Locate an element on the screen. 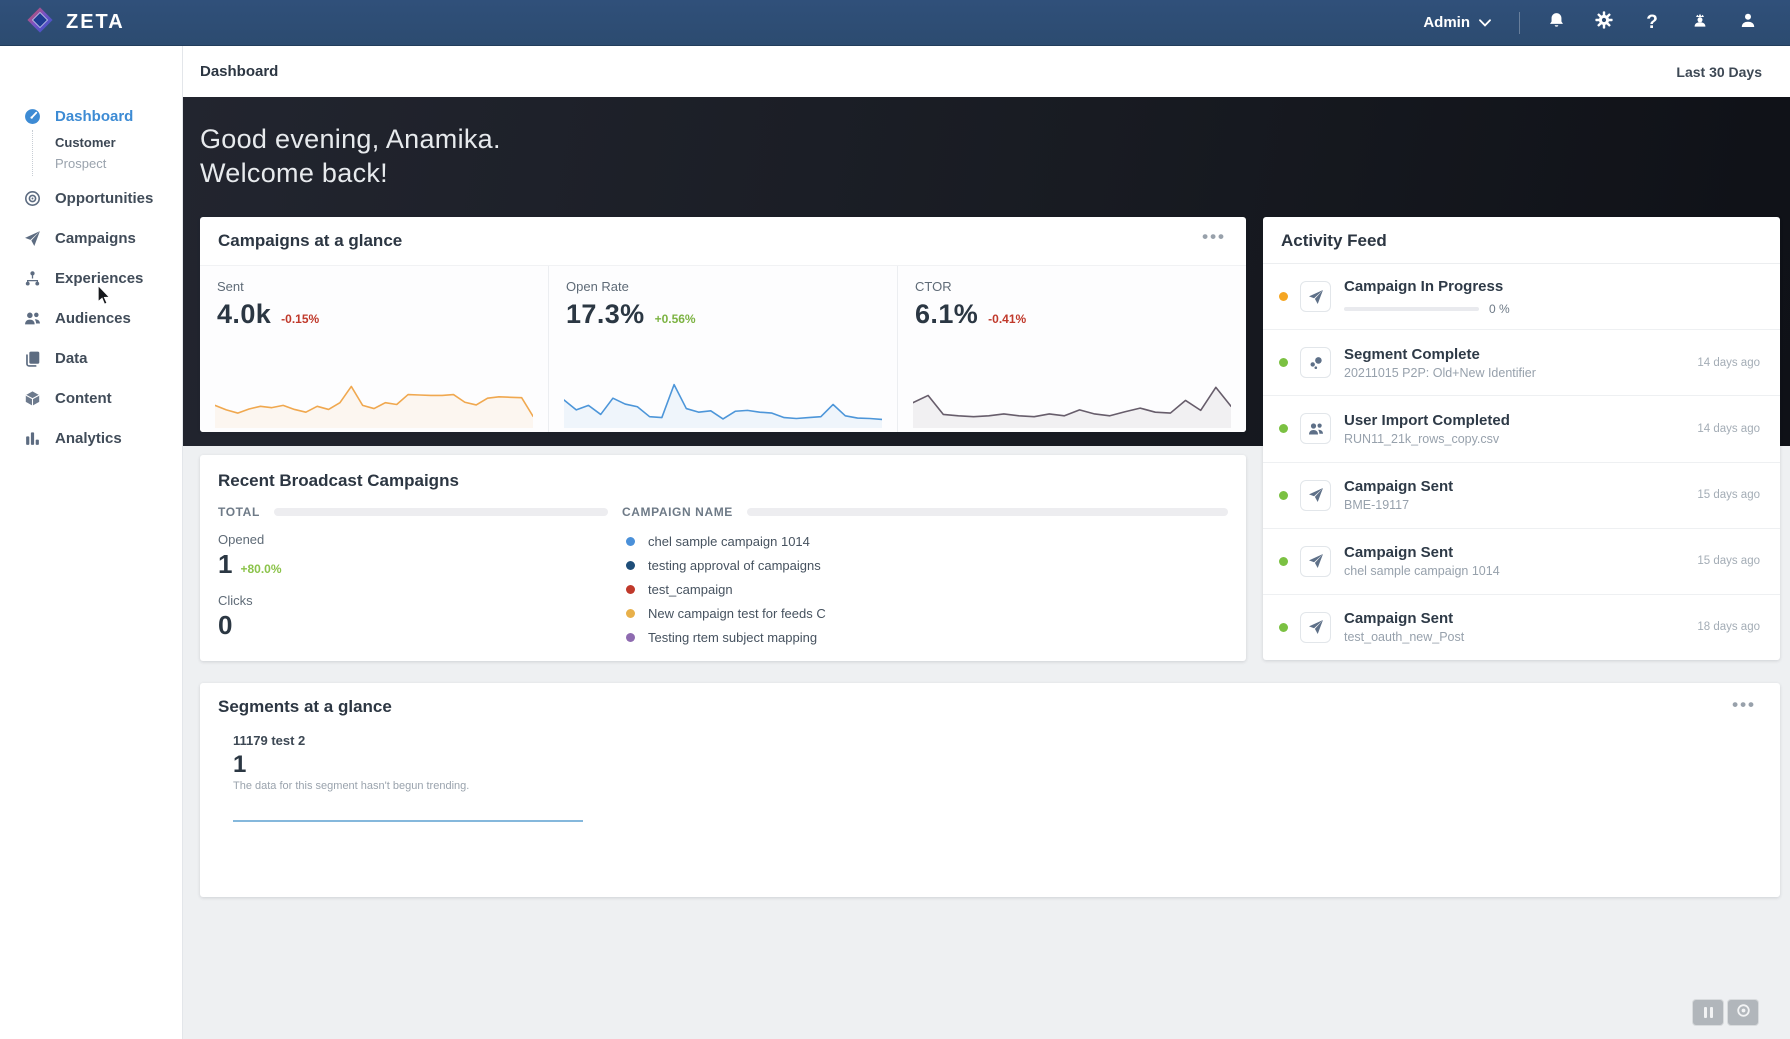 This screenshot has width=1790, height=1039. admin-menu: Admin is located at coordinates (1457, 22).